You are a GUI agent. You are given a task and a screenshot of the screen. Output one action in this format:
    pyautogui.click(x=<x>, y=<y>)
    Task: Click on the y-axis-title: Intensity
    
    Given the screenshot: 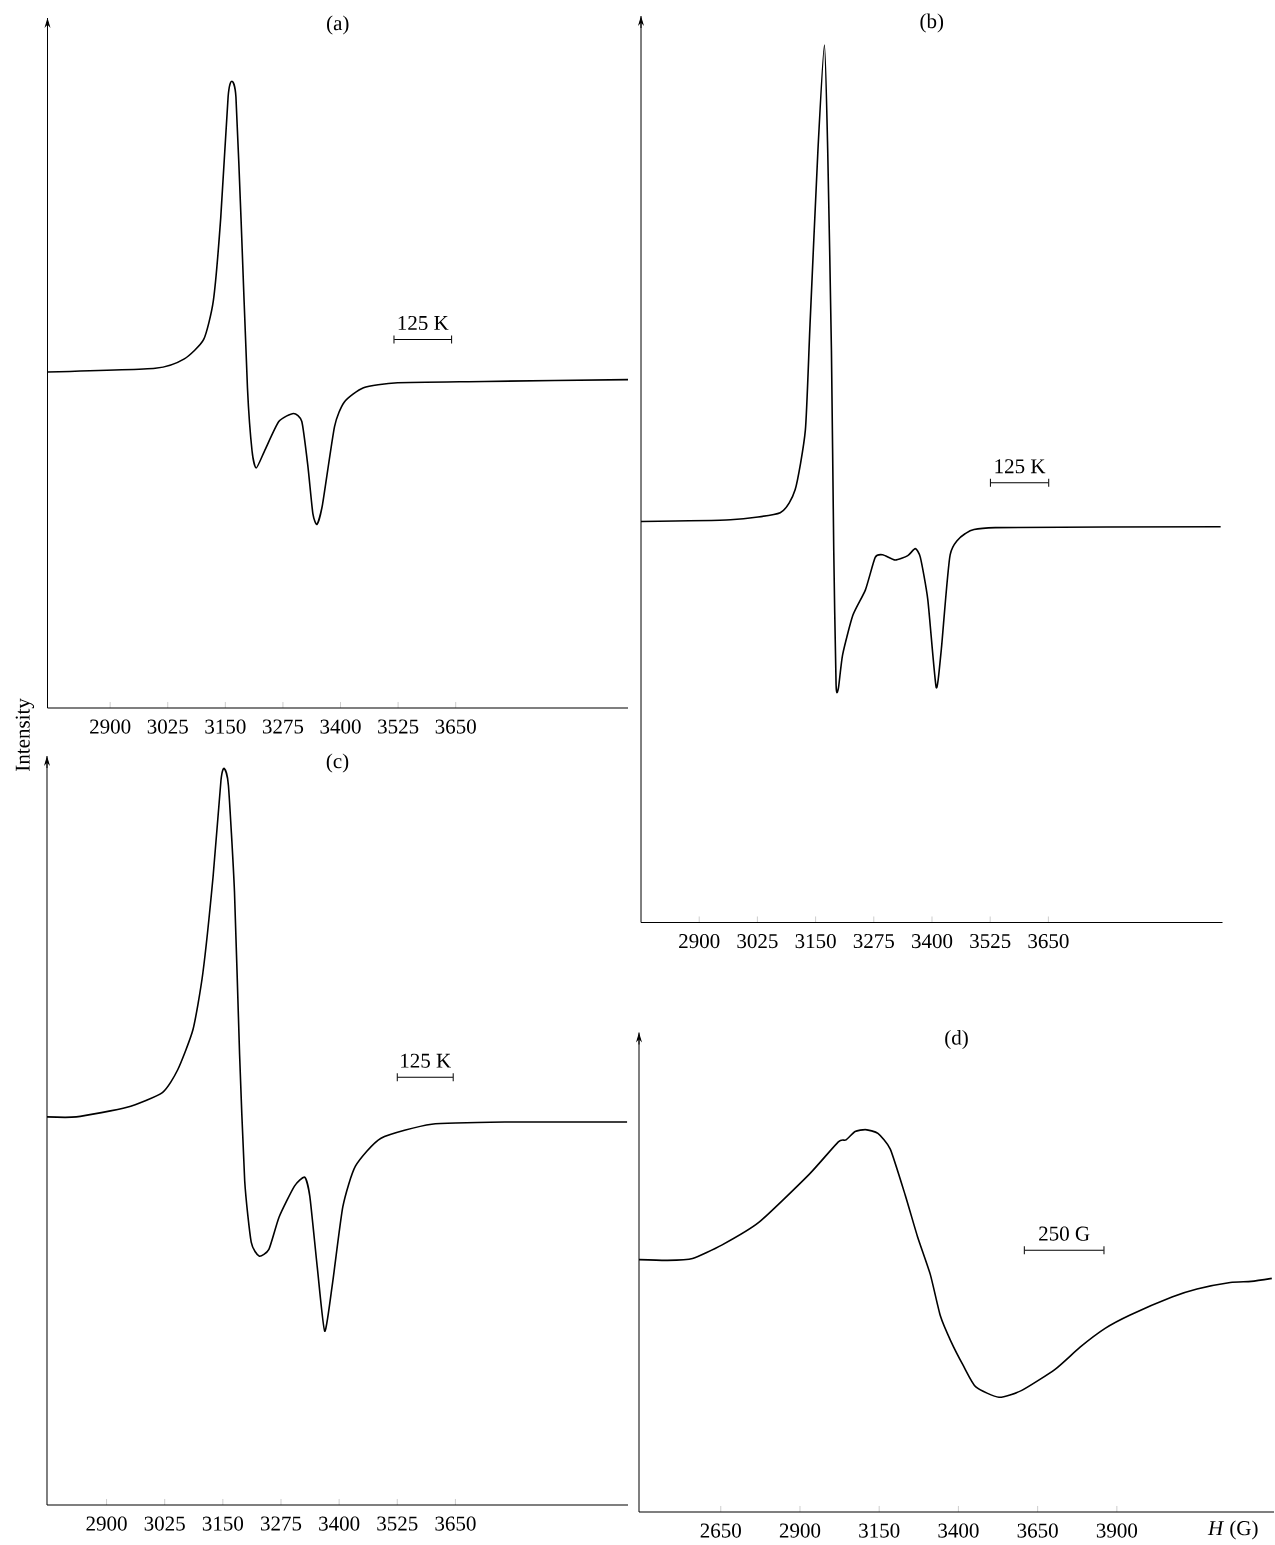 What is the action you would take?
    pyautogui.click(x=25, y=734)
    